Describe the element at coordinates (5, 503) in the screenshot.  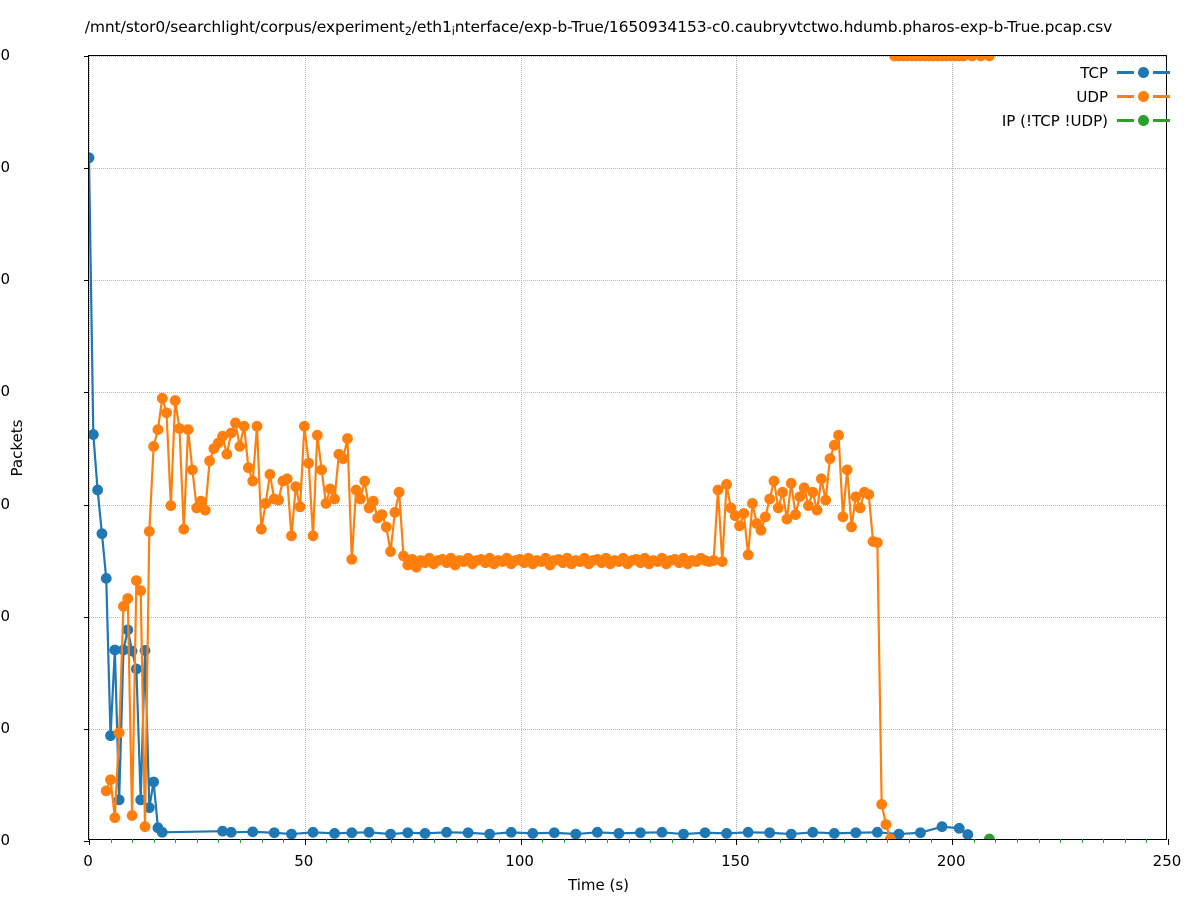
I see `y-tick-label: 1500` at that location.